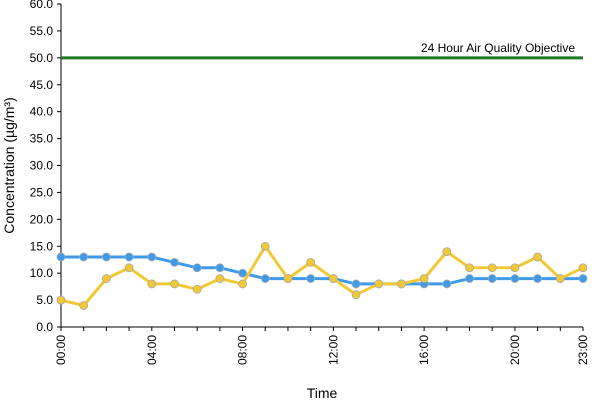 The height and width of the screenshot is (400, 600). What do you see at coordinates (152, 350) in the screenshot?
I see `x-tick-label: 04:00` at bounding box center [152, 350].